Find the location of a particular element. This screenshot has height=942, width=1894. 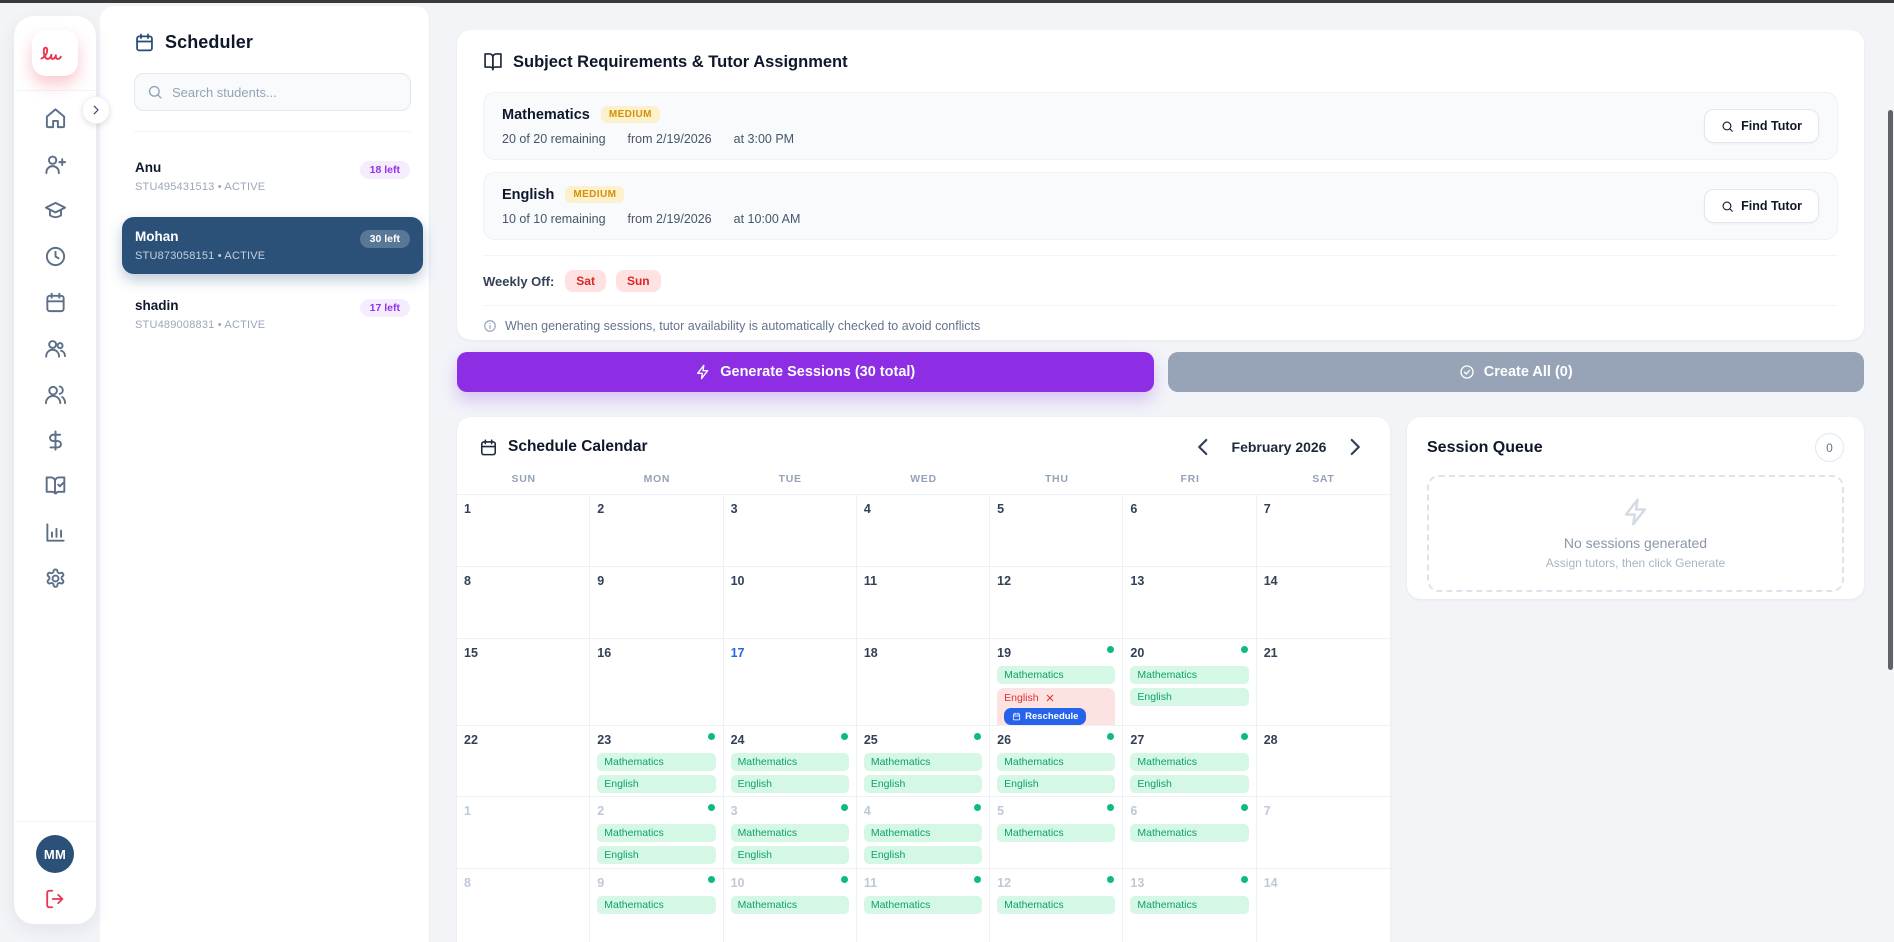

sidebar-item-bar-chart-icon is located at coordinates (55, 532).